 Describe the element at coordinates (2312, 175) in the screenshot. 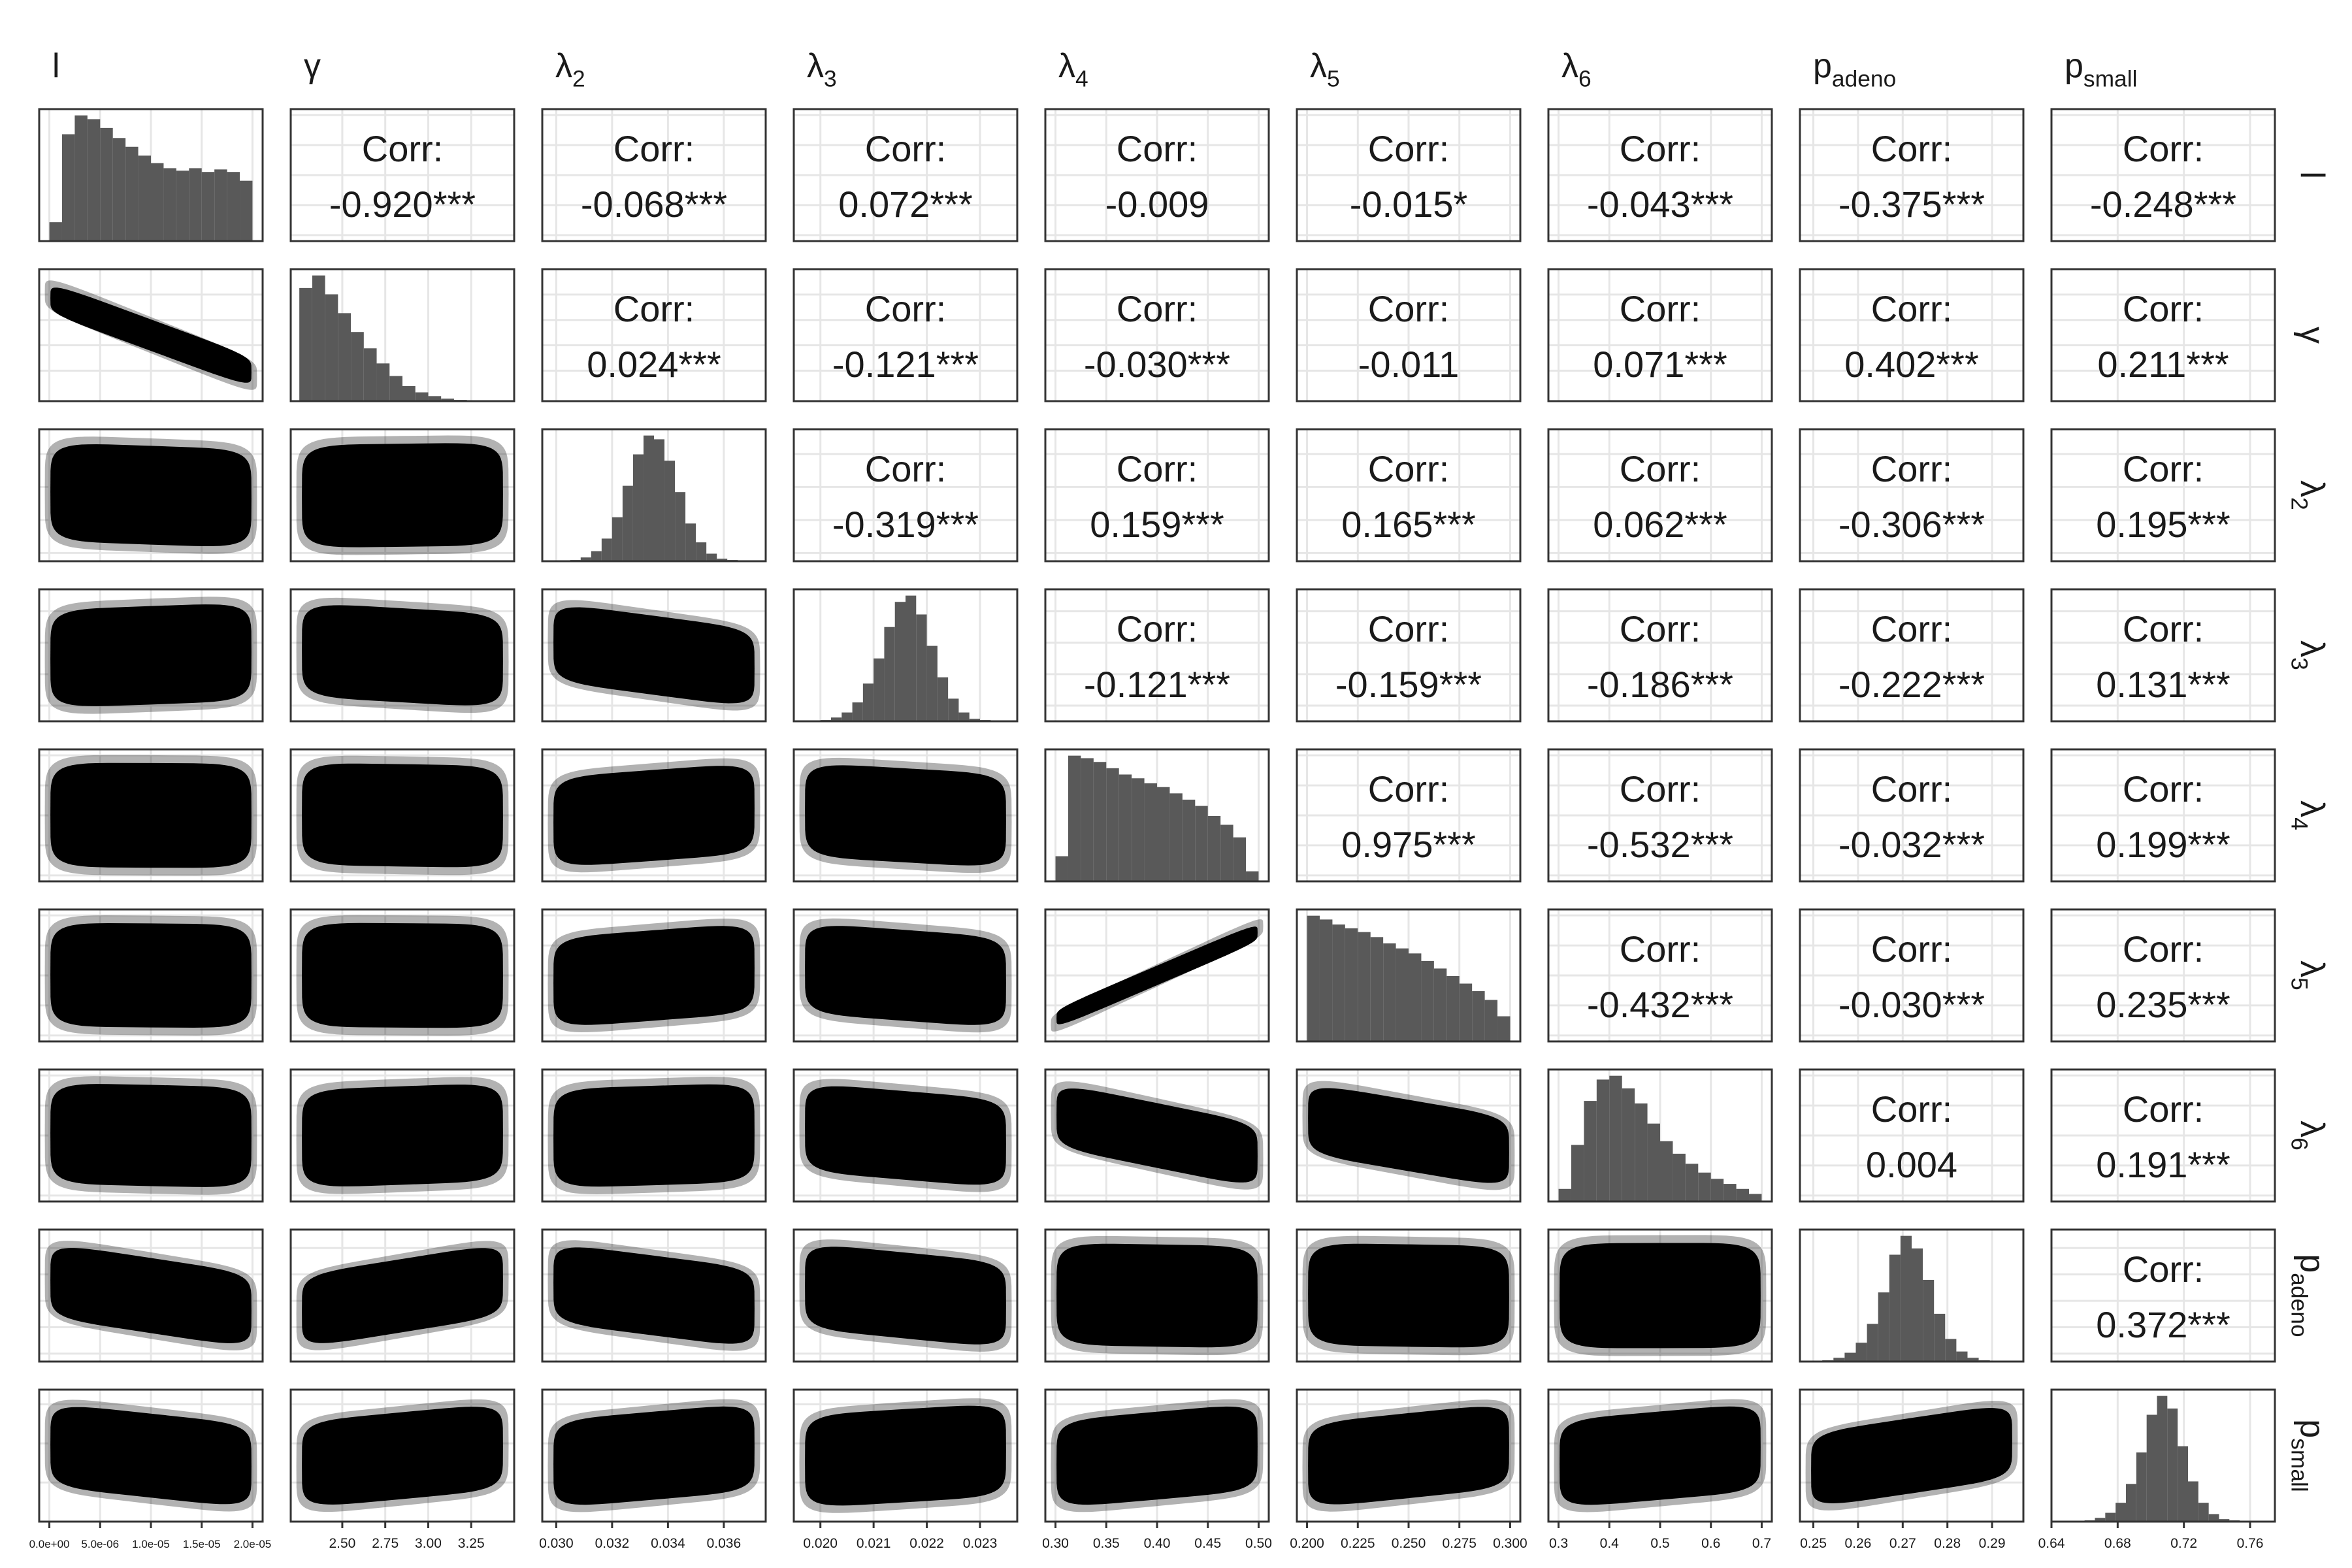

I see `variable-name: l` at that location.